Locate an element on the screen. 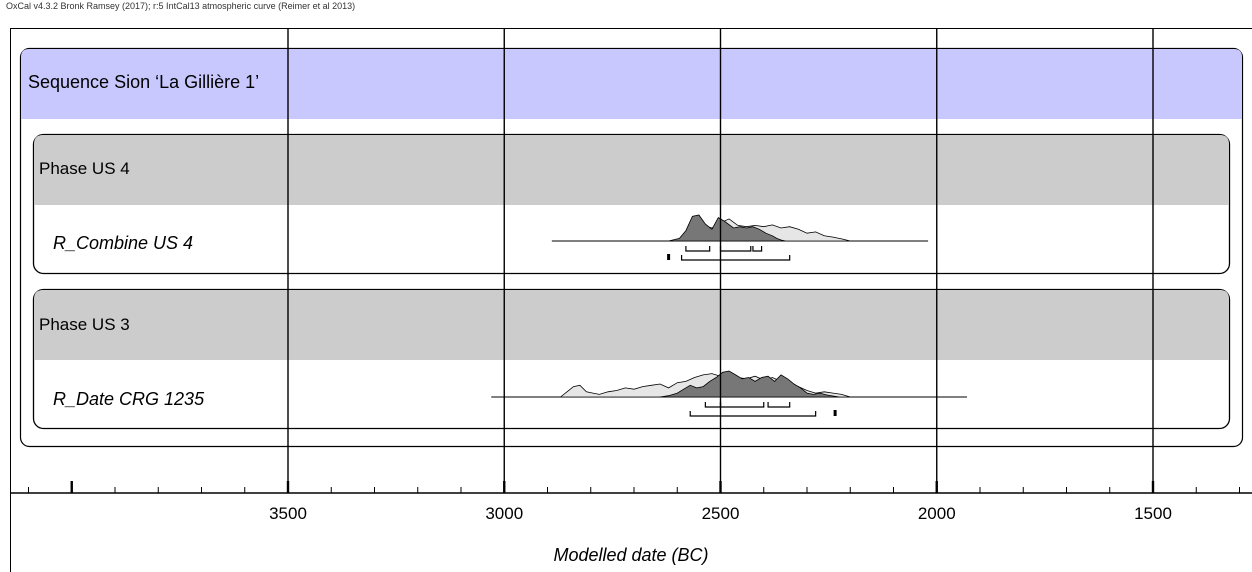  phase-us3-header-band is located at coordinates (631, 325).